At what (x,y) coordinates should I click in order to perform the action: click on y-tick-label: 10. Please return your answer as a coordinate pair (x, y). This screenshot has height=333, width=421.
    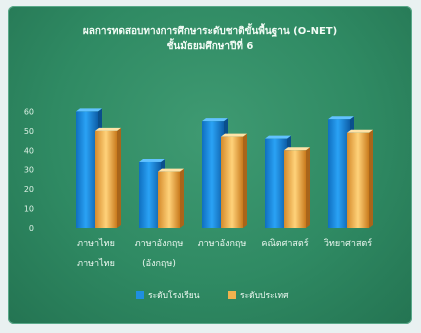
    Looking at the image, I should click on (29, 209).